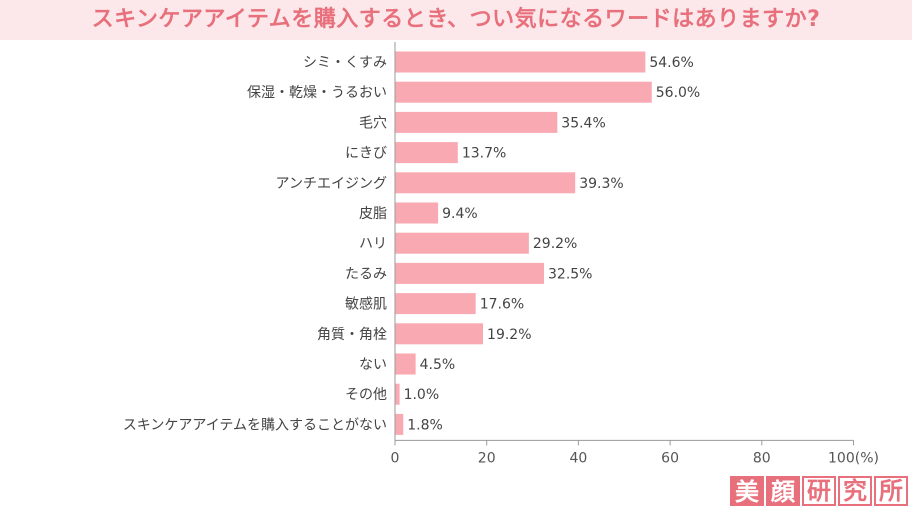 The image size is (912, 508). What do you see at coordinates (762, 458) in the screenshot?
I see `x-tick-label: 80` at bounding box center [762, 458].